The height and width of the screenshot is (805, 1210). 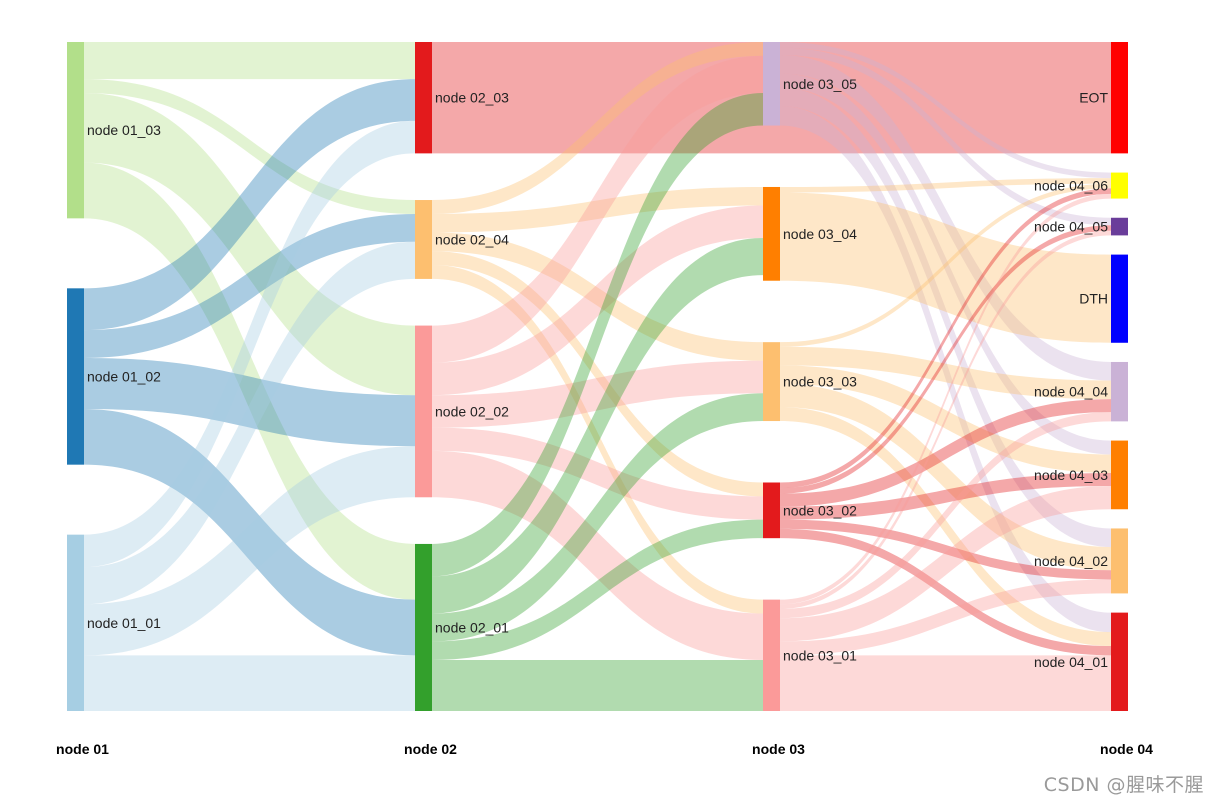 What do you see at coordinates (1126, 749) in the screenshot?
I see `column-label-node-04: node 04` at bounding box center [1126, 749].